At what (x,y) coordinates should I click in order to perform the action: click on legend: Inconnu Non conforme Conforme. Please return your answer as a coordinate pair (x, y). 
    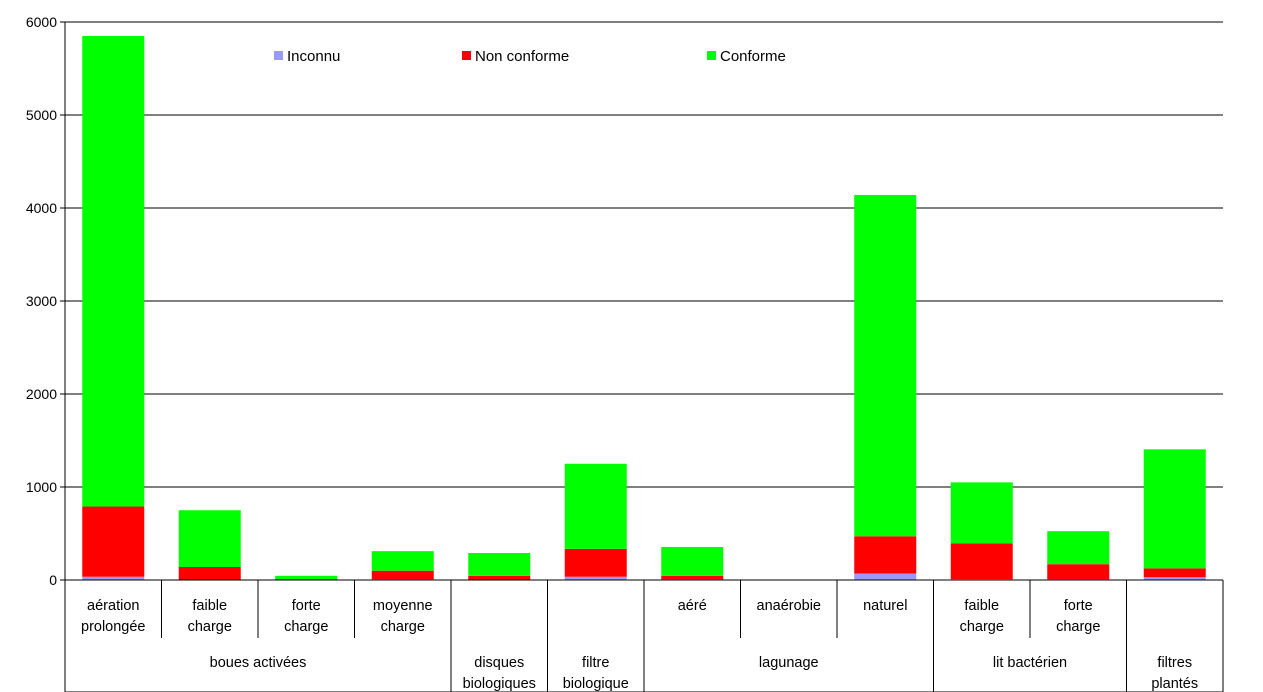
    Looking at the image, I should click on (530, 56).